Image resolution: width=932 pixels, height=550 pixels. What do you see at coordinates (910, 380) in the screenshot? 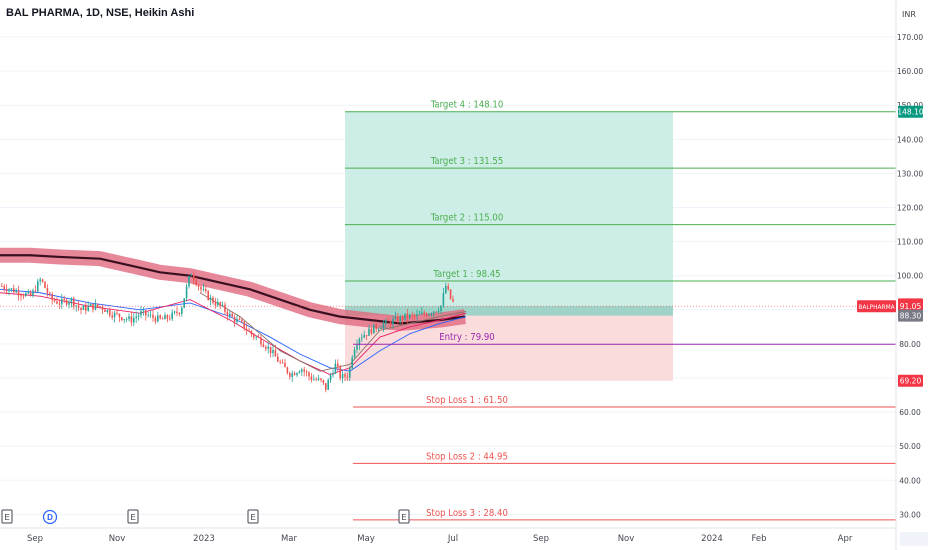
I see `price-label-box` at bounding box center [910, 380].